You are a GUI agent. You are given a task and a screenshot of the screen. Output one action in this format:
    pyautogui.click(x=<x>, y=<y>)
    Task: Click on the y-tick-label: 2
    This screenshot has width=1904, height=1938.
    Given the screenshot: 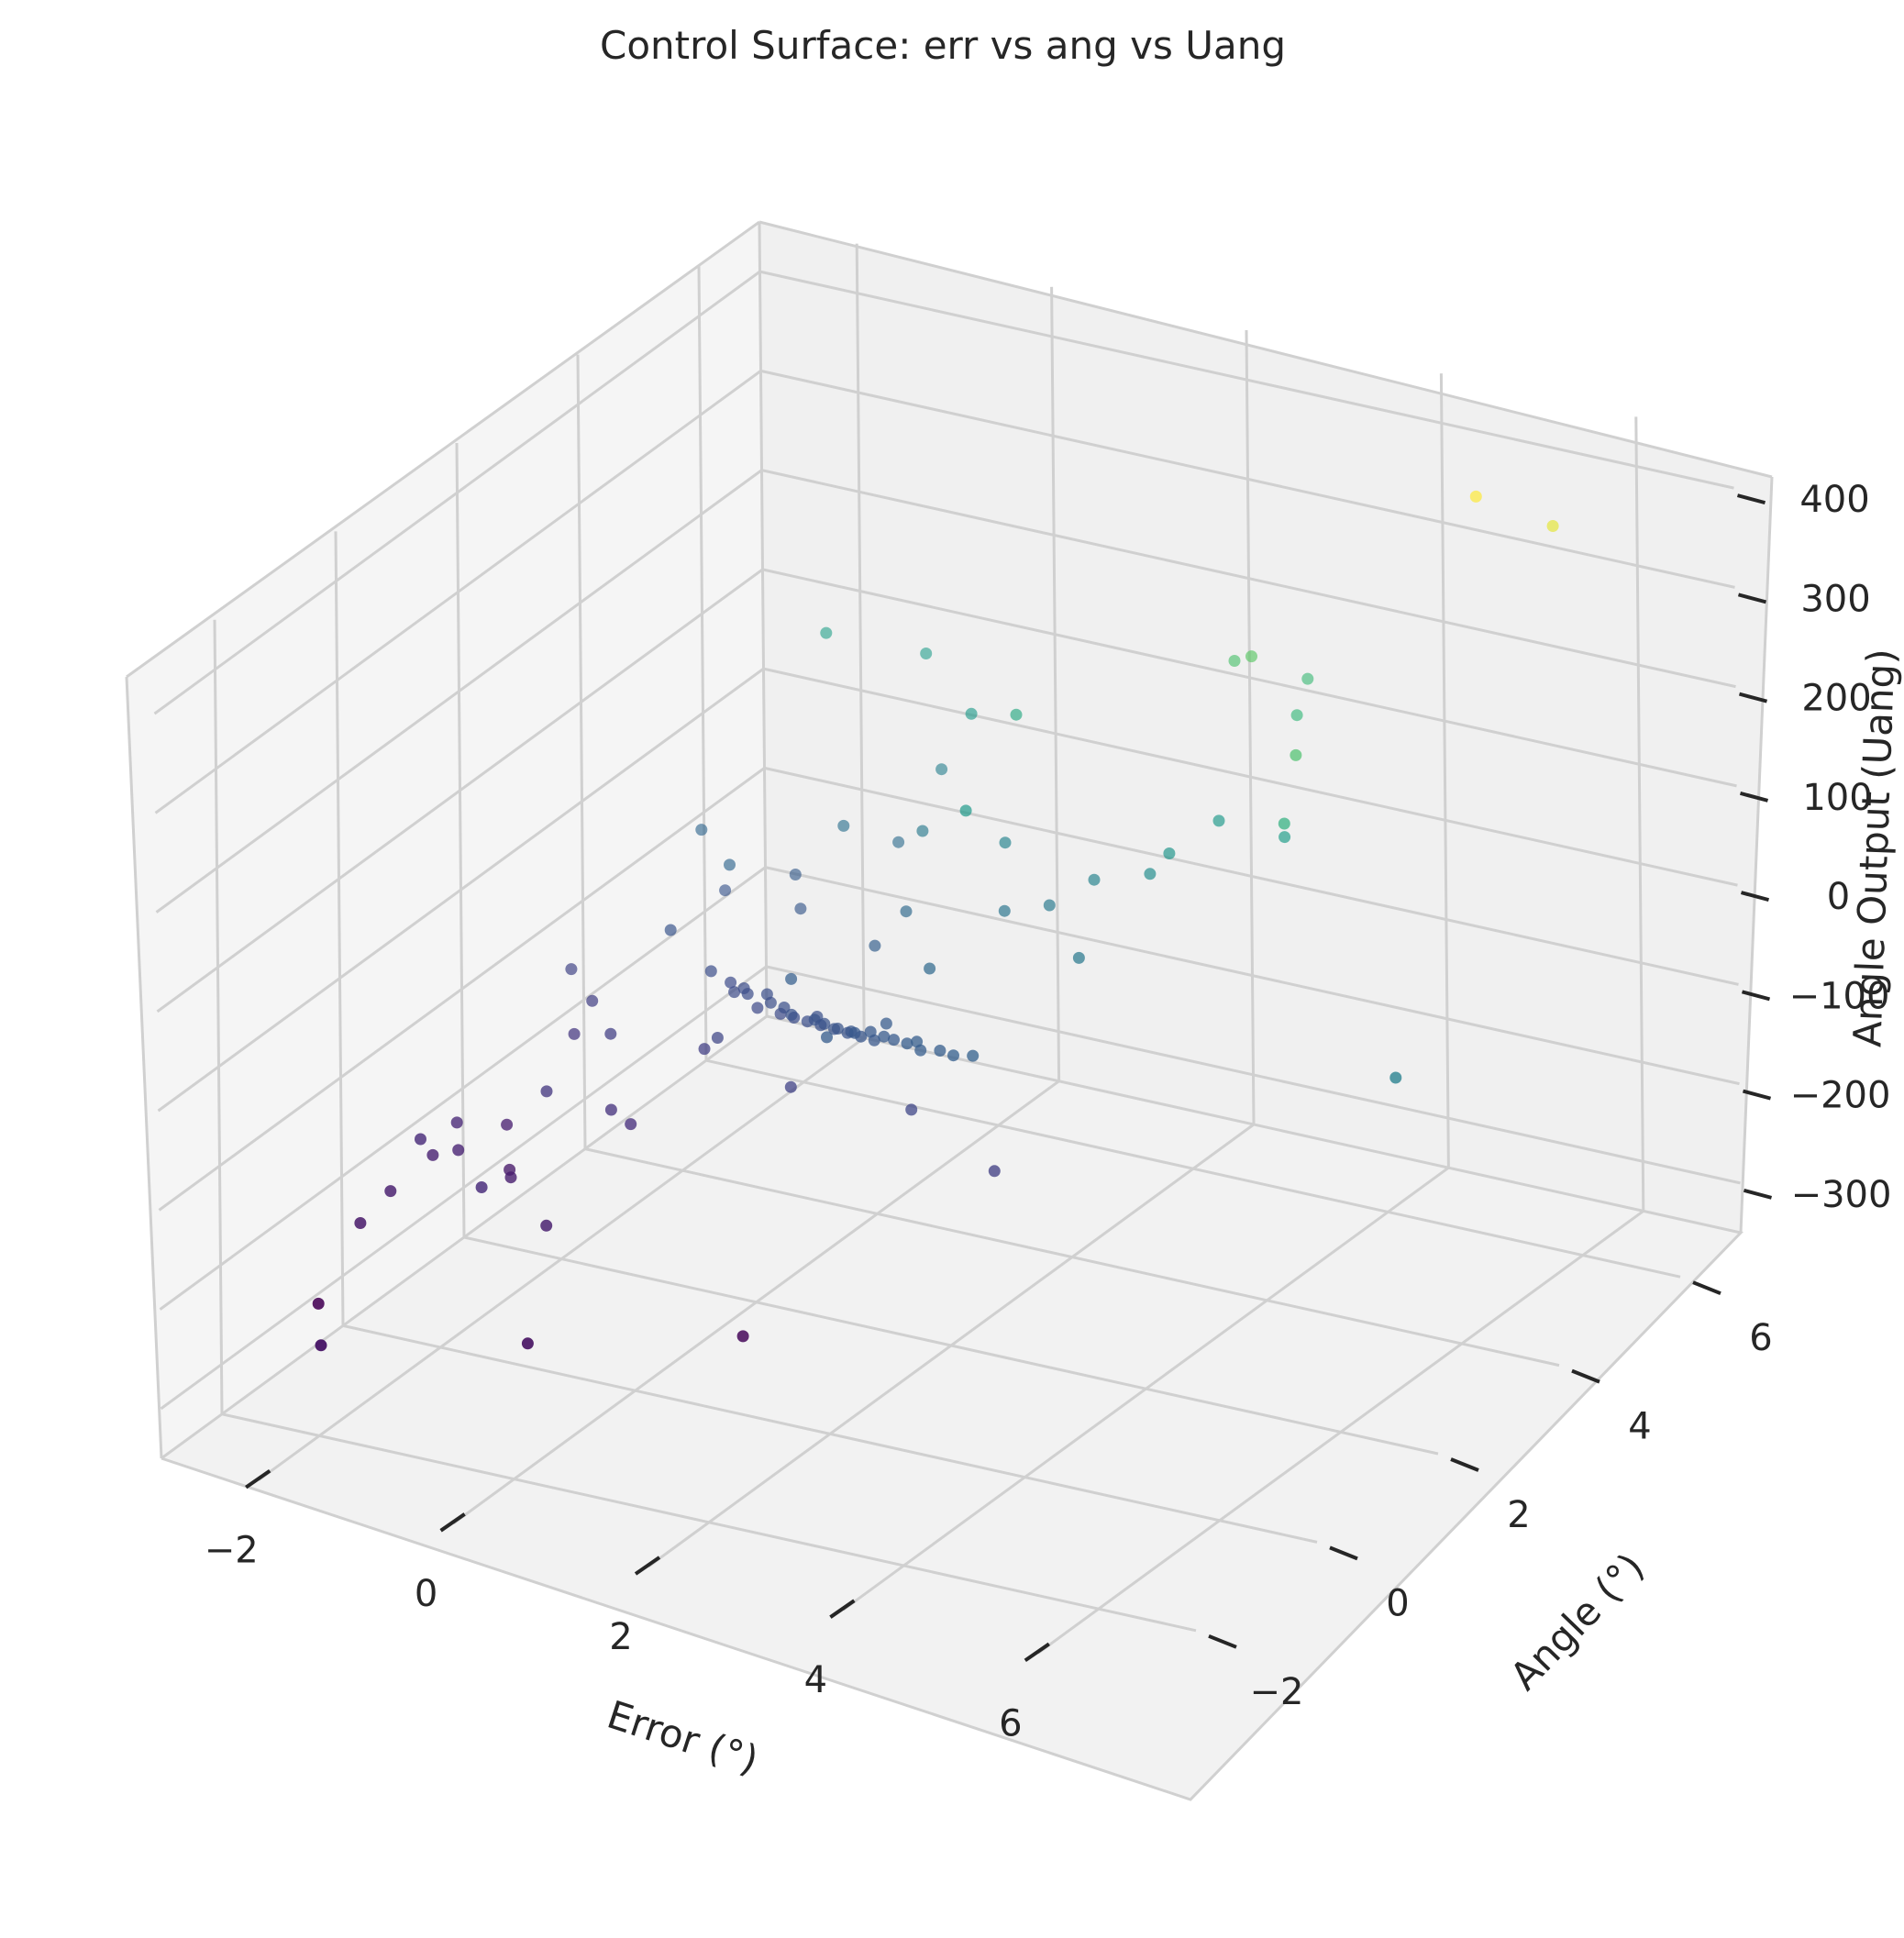 What is the action you would take?
    pyautogui.click(x=1518, y=1515)
    